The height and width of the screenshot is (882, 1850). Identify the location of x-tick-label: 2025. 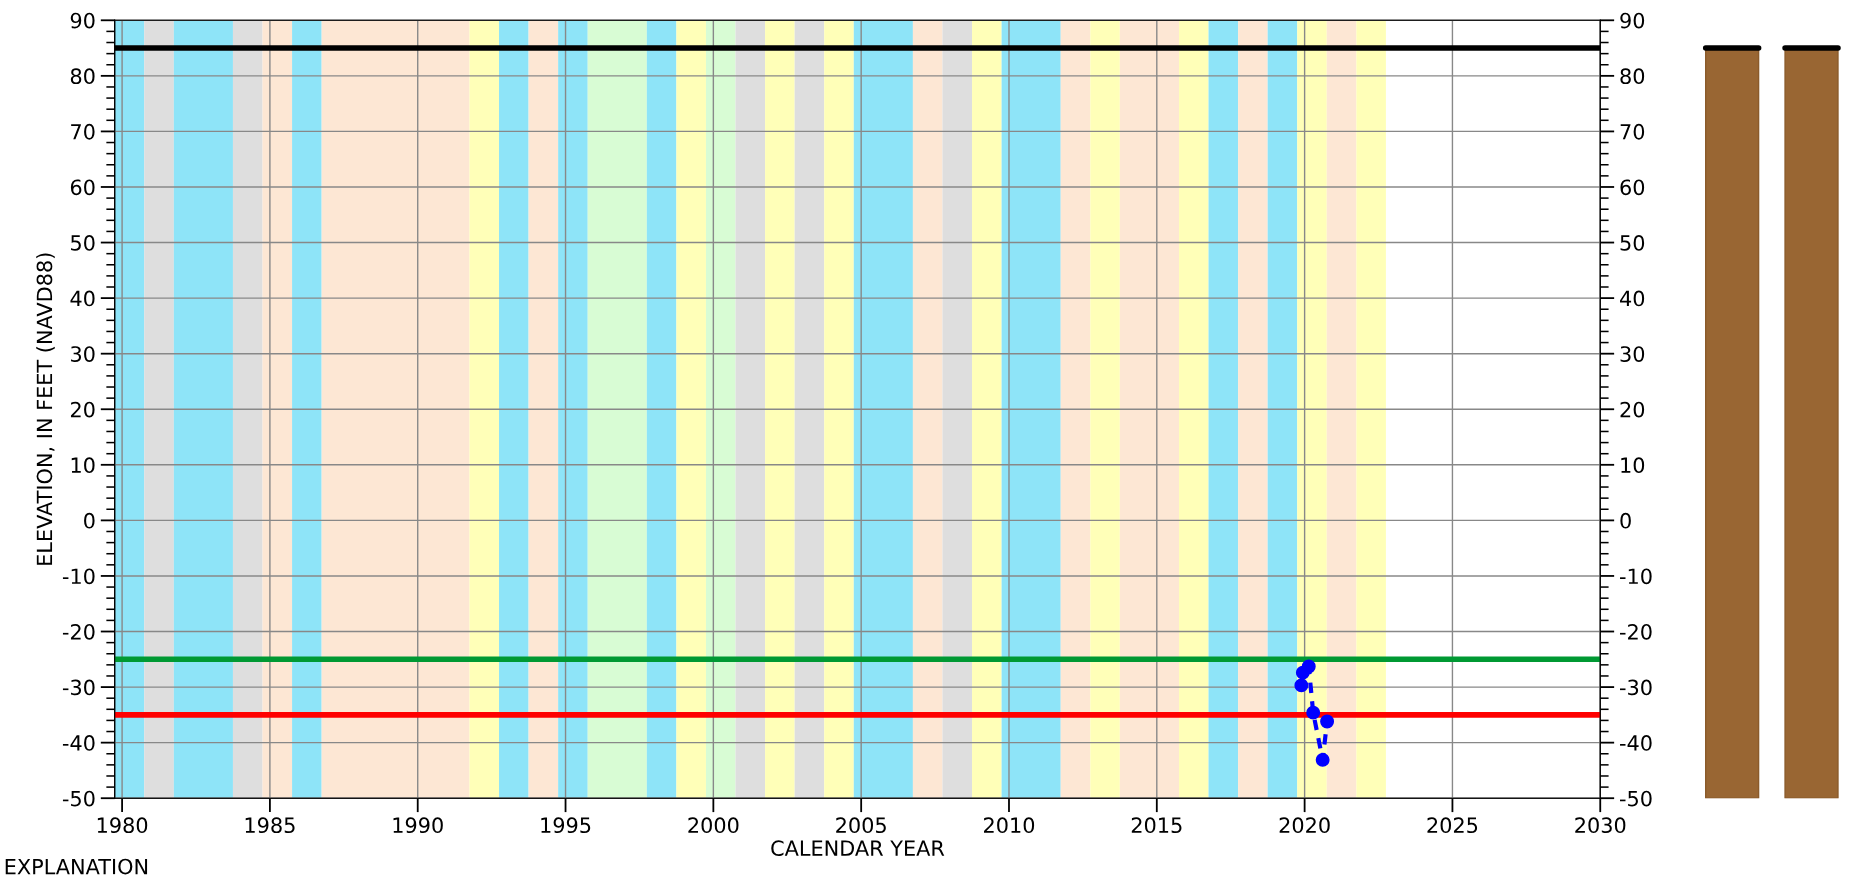
(1452, 825).